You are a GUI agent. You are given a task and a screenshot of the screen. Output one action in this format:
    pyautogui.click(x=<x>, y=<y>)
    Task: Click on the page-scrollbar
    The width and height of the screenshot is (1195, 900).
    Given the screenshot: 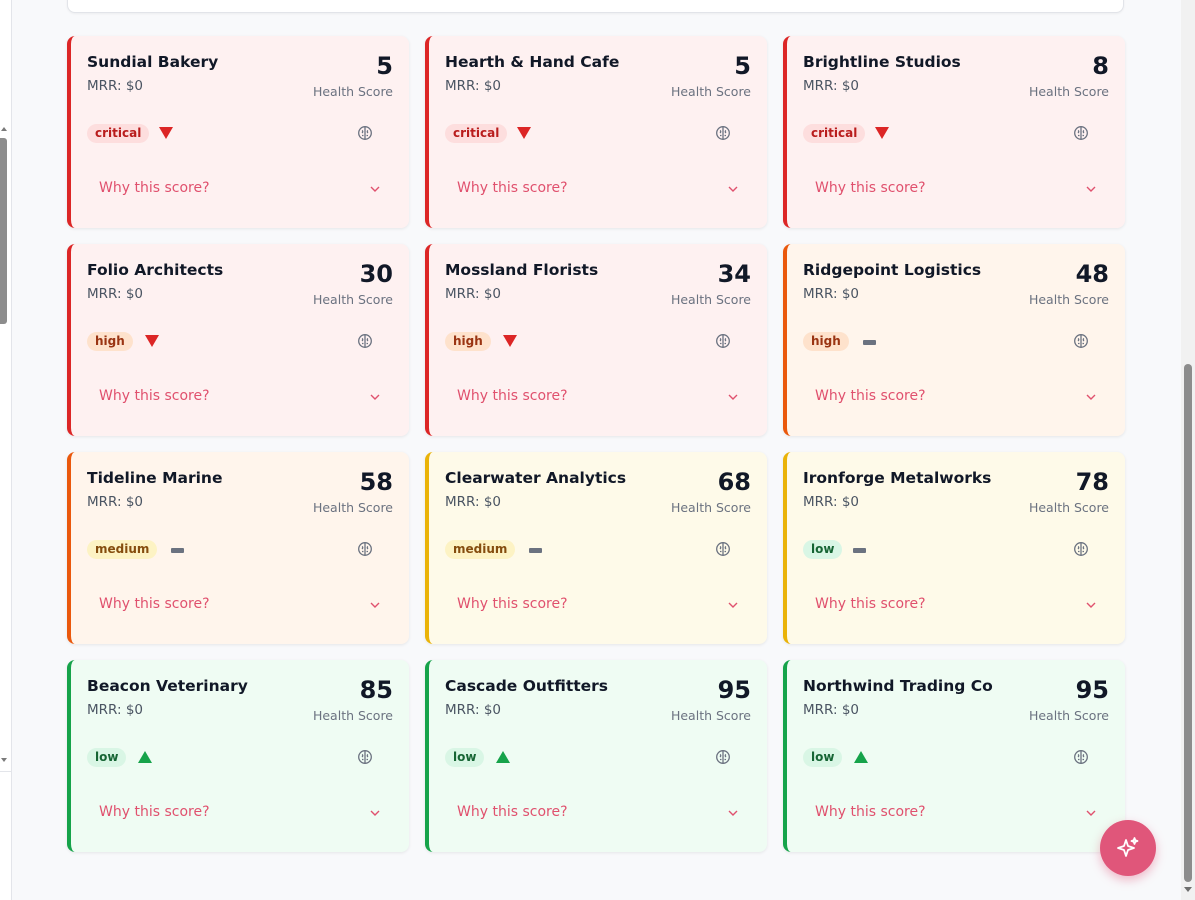 What is the action you would take?
    pyautogui.click(x=1188, y=450)
    